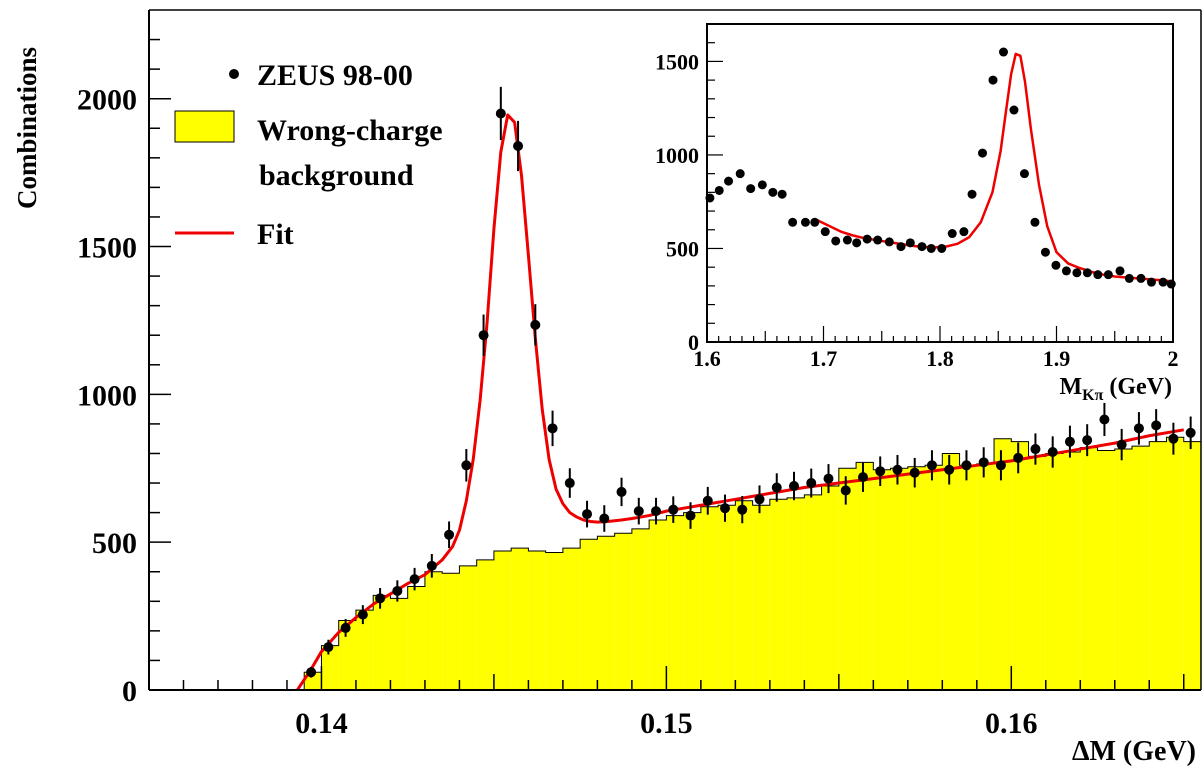  What do you see at coordinates (1057, 358) in the screenshot?
I see `inset-x-tick-label: 1.9` at bounding box center [1057, 358].